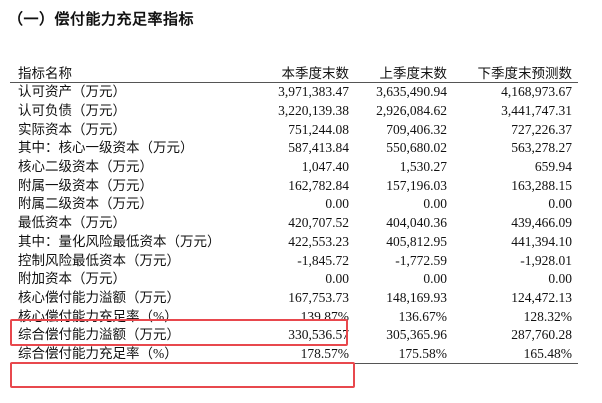 The image size is (602, 403). What do you see at coordinates (294, 167) in the screenshot?
I see `table-row: 核心二级资本（万元） 1,047.40 1,530.27 659.94` at bounding box center [294, 167].